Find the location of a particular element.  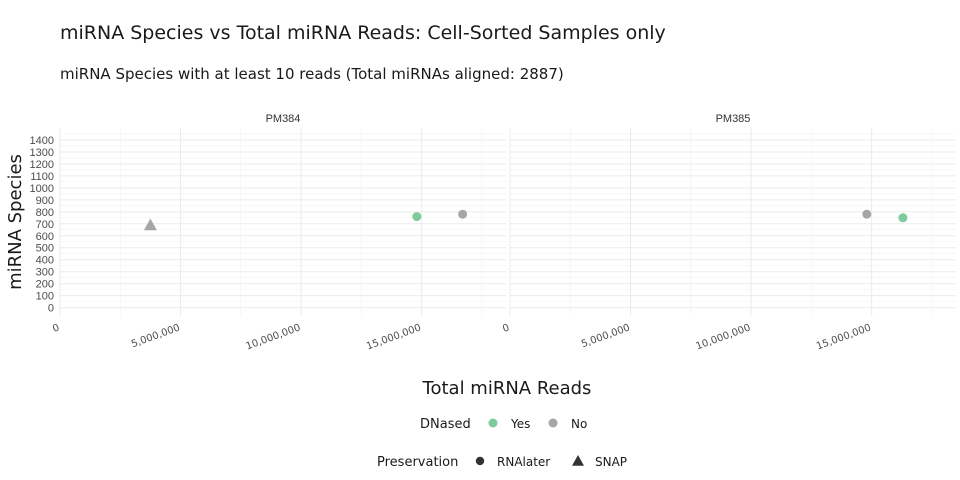

legend: DNased Yes No Preservation RNAlater SNAP is located at coordinates (502, 443).